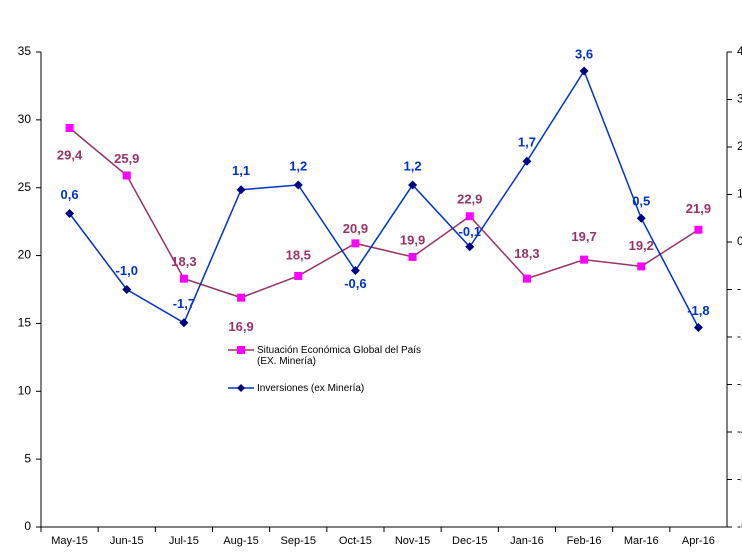  I want to click on legend-item: Inversiones (ex Minería), so click(328, 388).